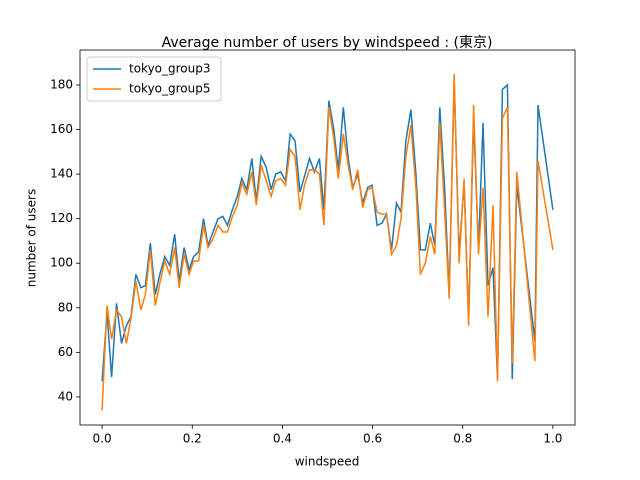 The width and height of the screenshot is (640, 480). I want to click on y-tick-label: 80, so click(65, 307).